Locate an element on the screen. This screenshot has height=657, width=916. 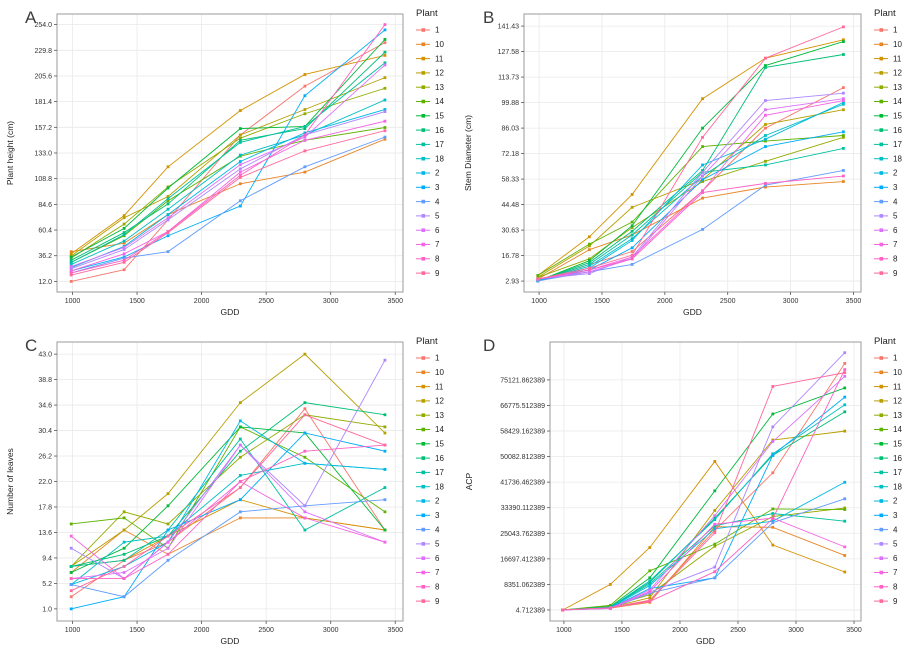
y-tick-label: 5.2 is located at coordinates (47, 584).